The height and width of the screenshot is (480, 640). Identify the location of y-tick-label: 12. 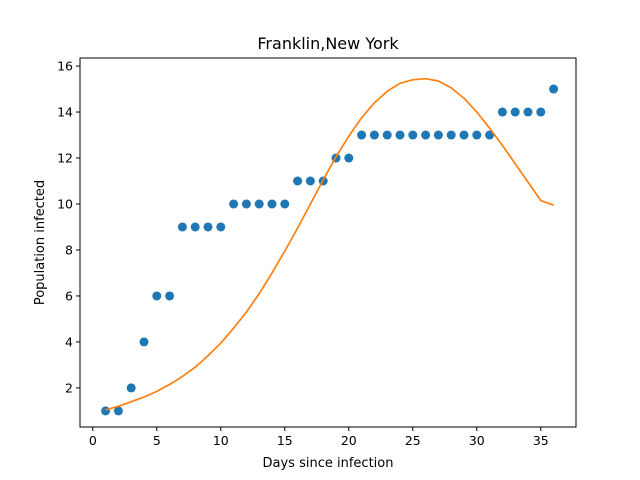
(65, 158).